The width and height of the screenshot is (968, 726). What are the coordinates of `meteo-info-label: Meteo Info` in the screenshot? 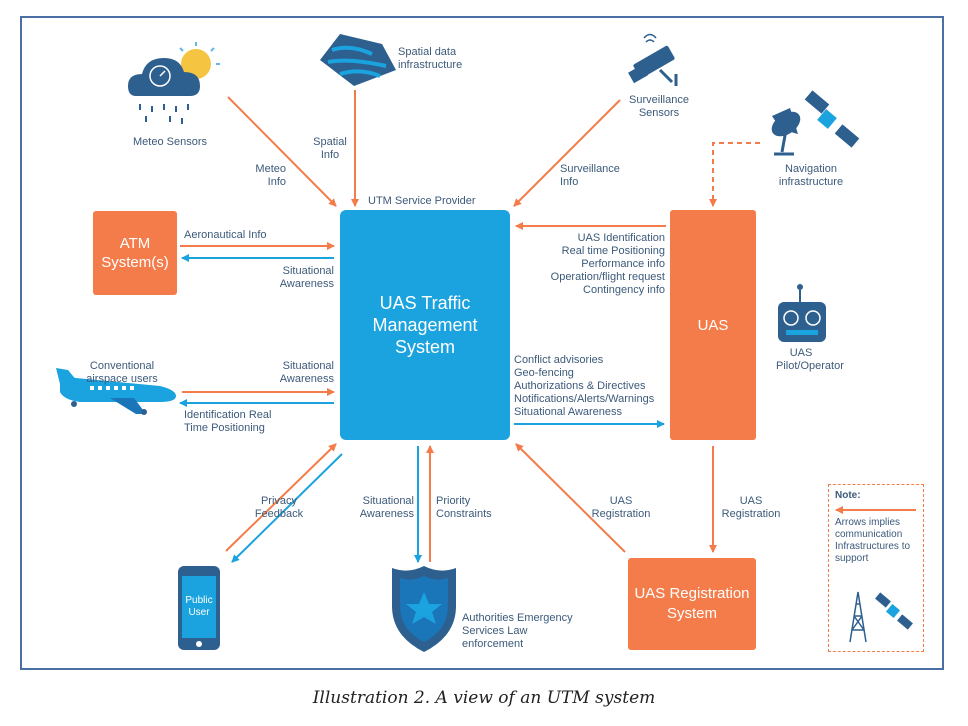 It's located at (270, 175).